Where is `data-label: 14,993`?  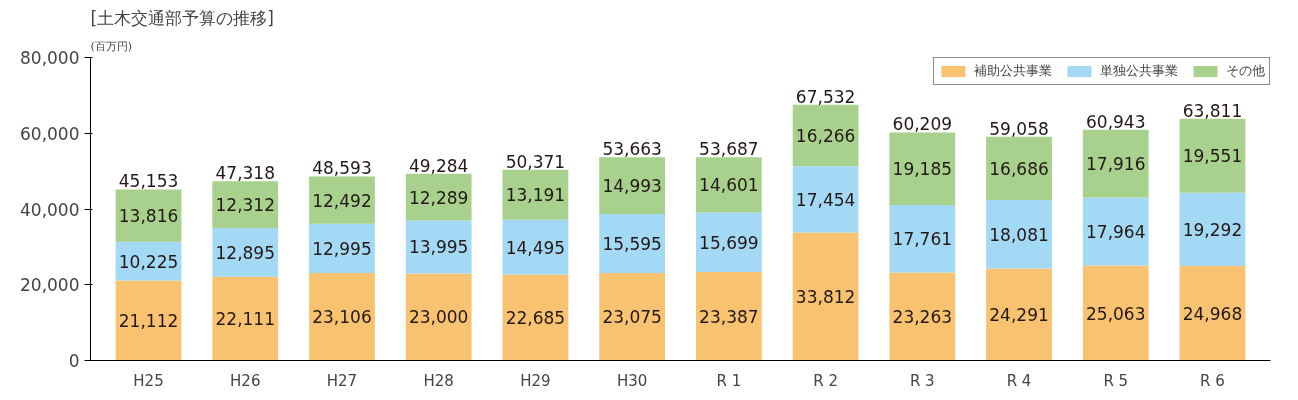 data-label: 14,993 is located at coordinates (632, 186).